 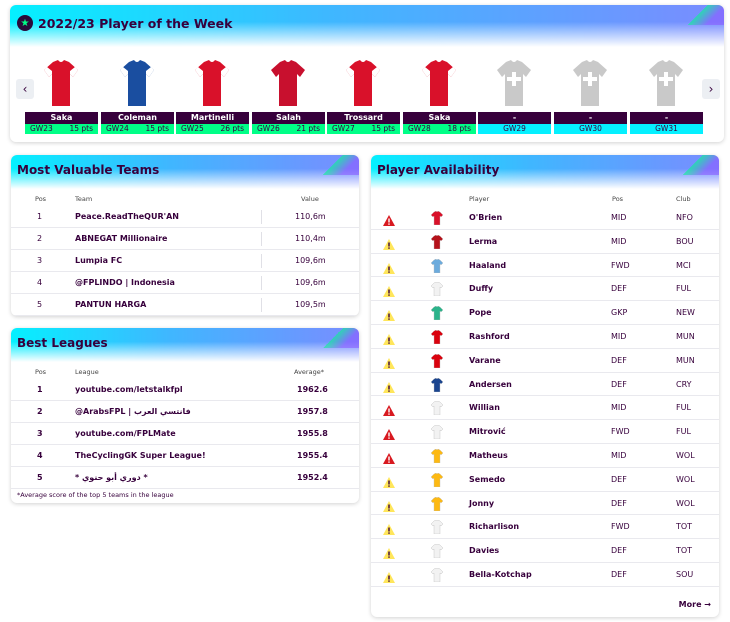 I want to click on potw-card: Coleman GW24 15 pts, so click(x=137, y=96).